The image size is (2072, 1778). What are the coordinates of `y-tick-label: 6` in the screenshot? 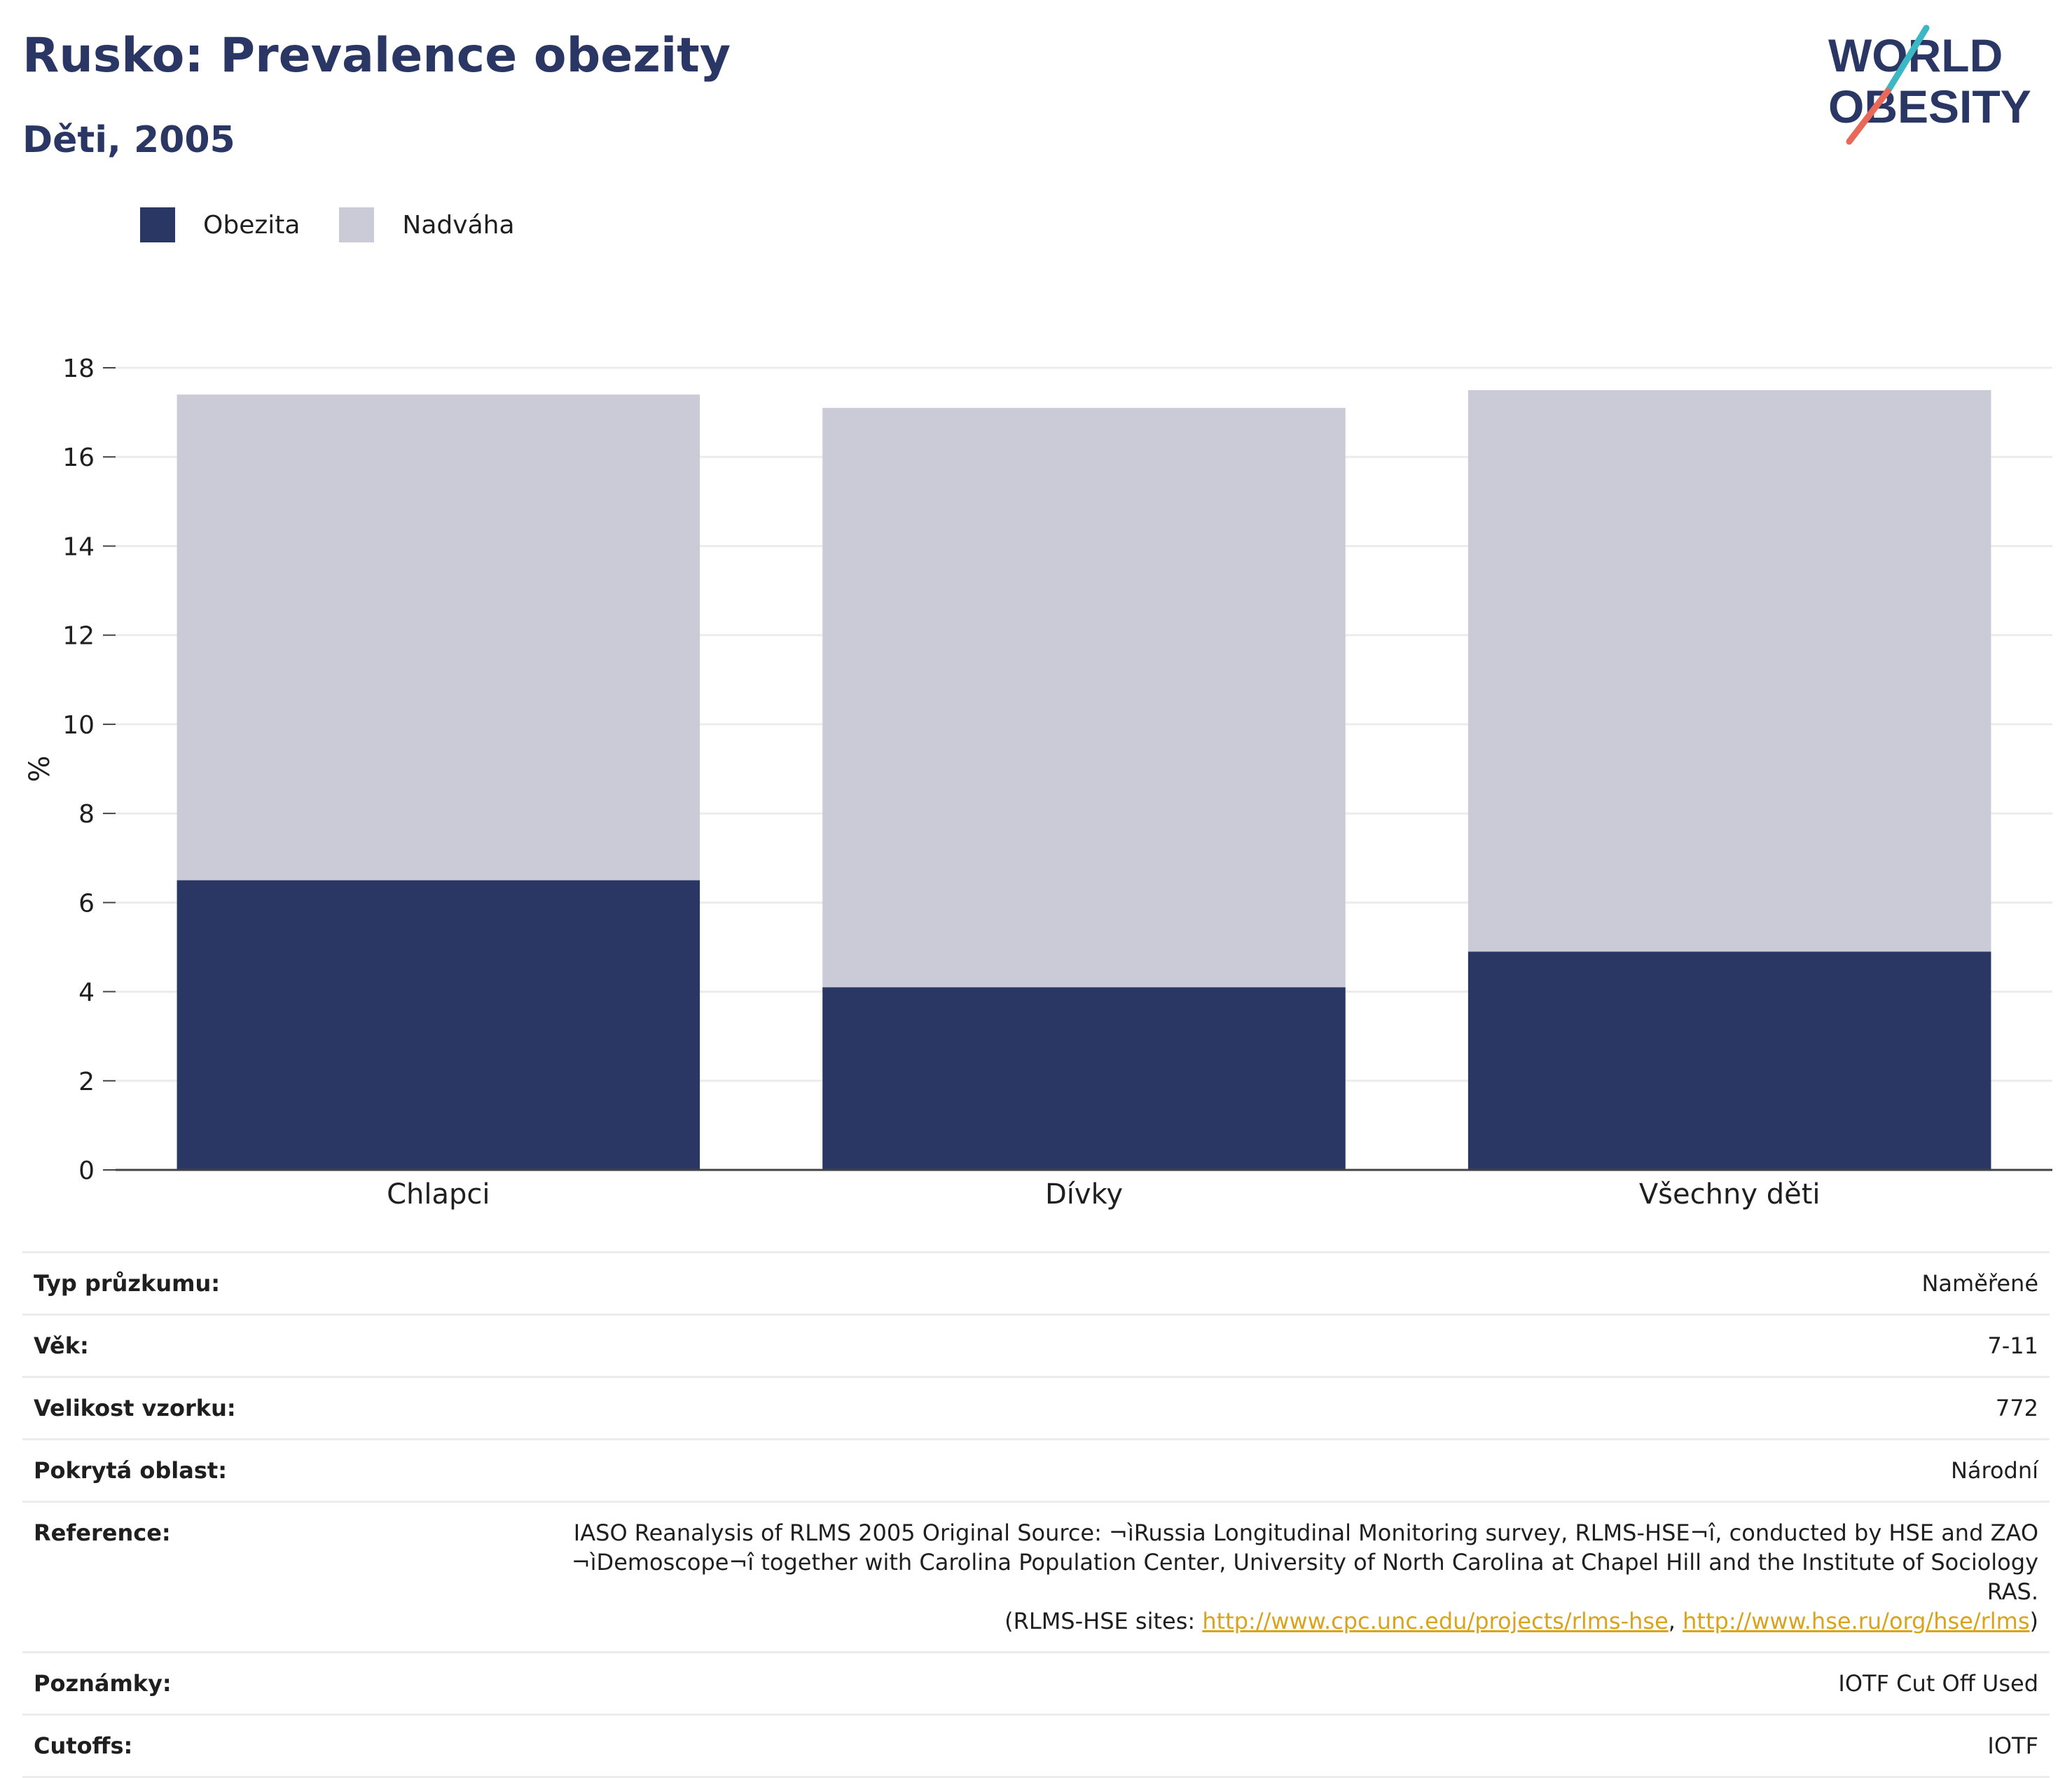 It's located at (87, 903).